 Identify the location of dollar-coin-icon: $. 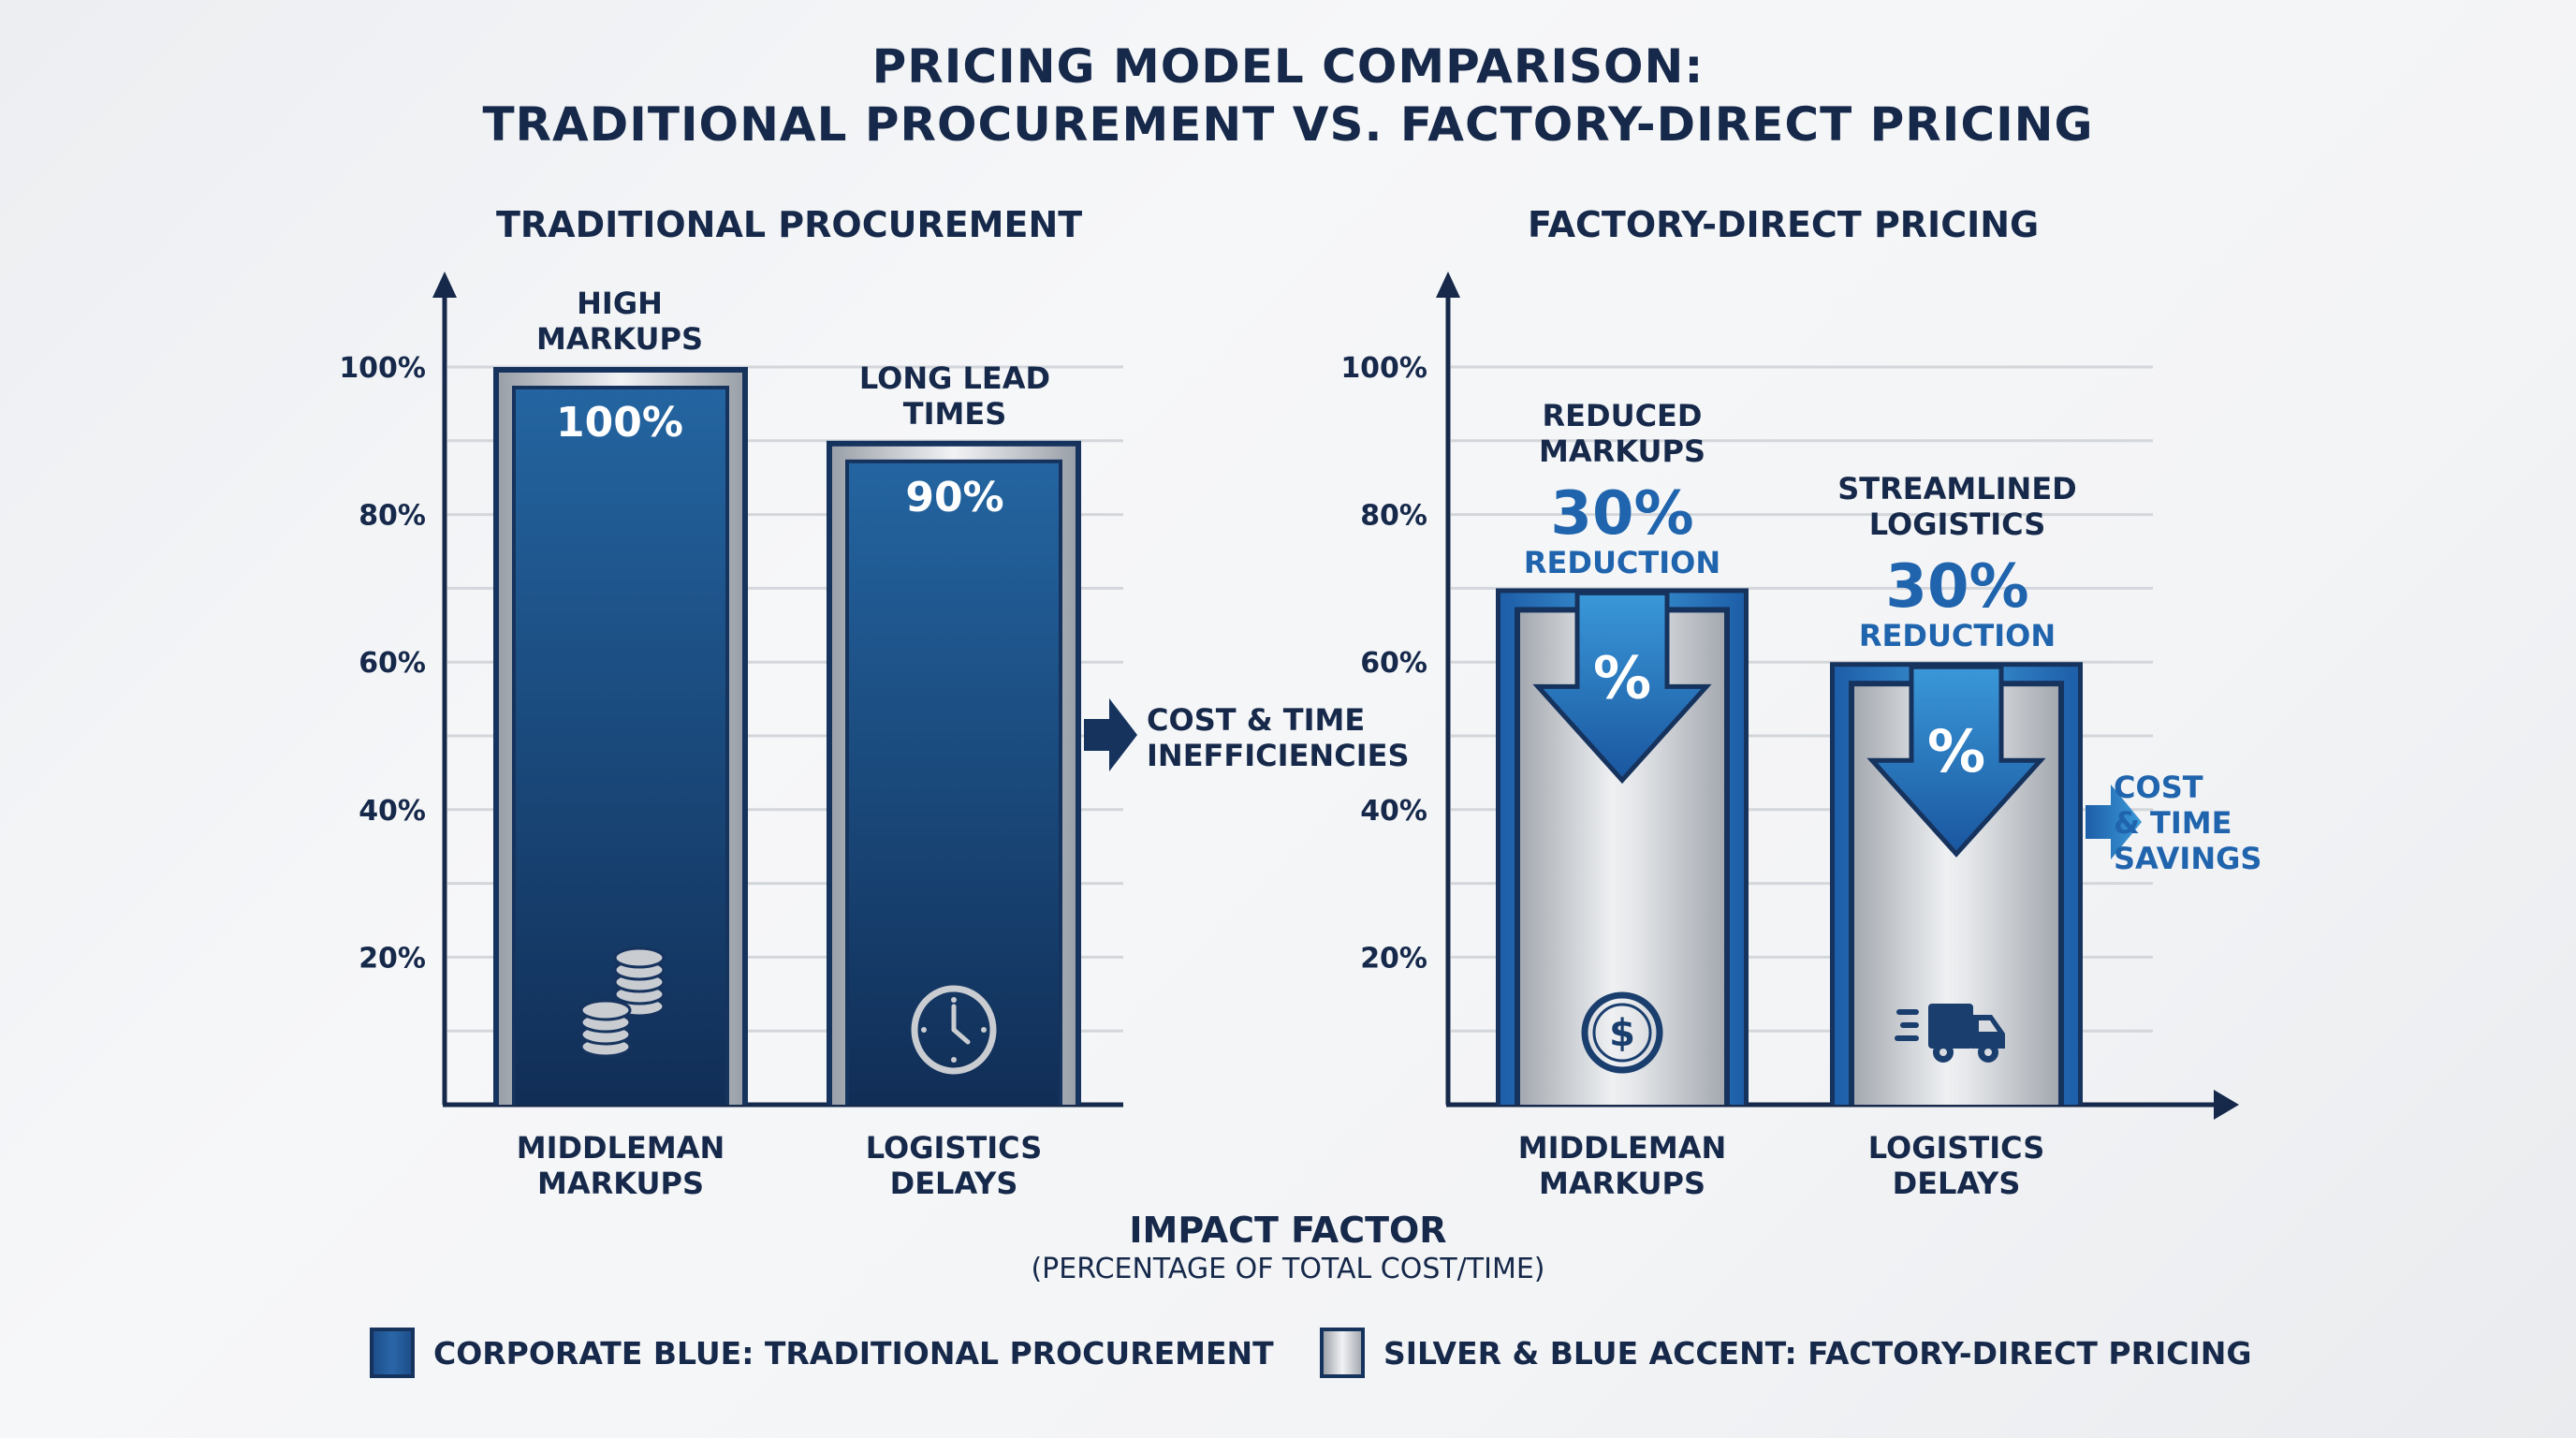
(1622, 1032).